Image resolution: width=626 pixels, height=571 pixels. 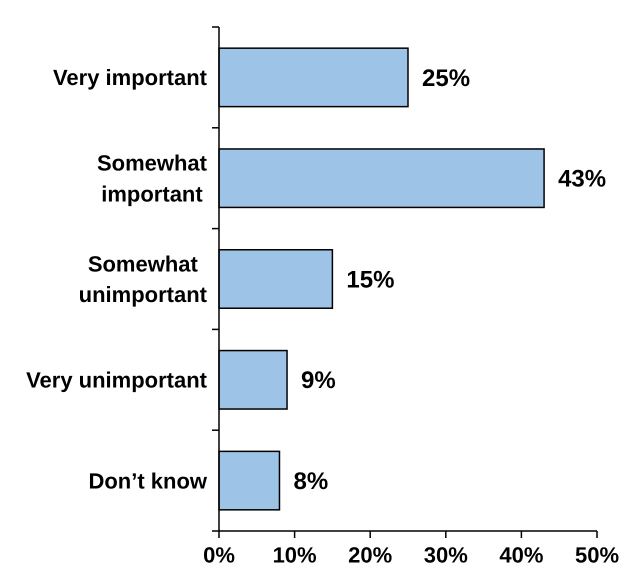 I want to click on x-tick-label: 40%, so click(x=521, y=555).